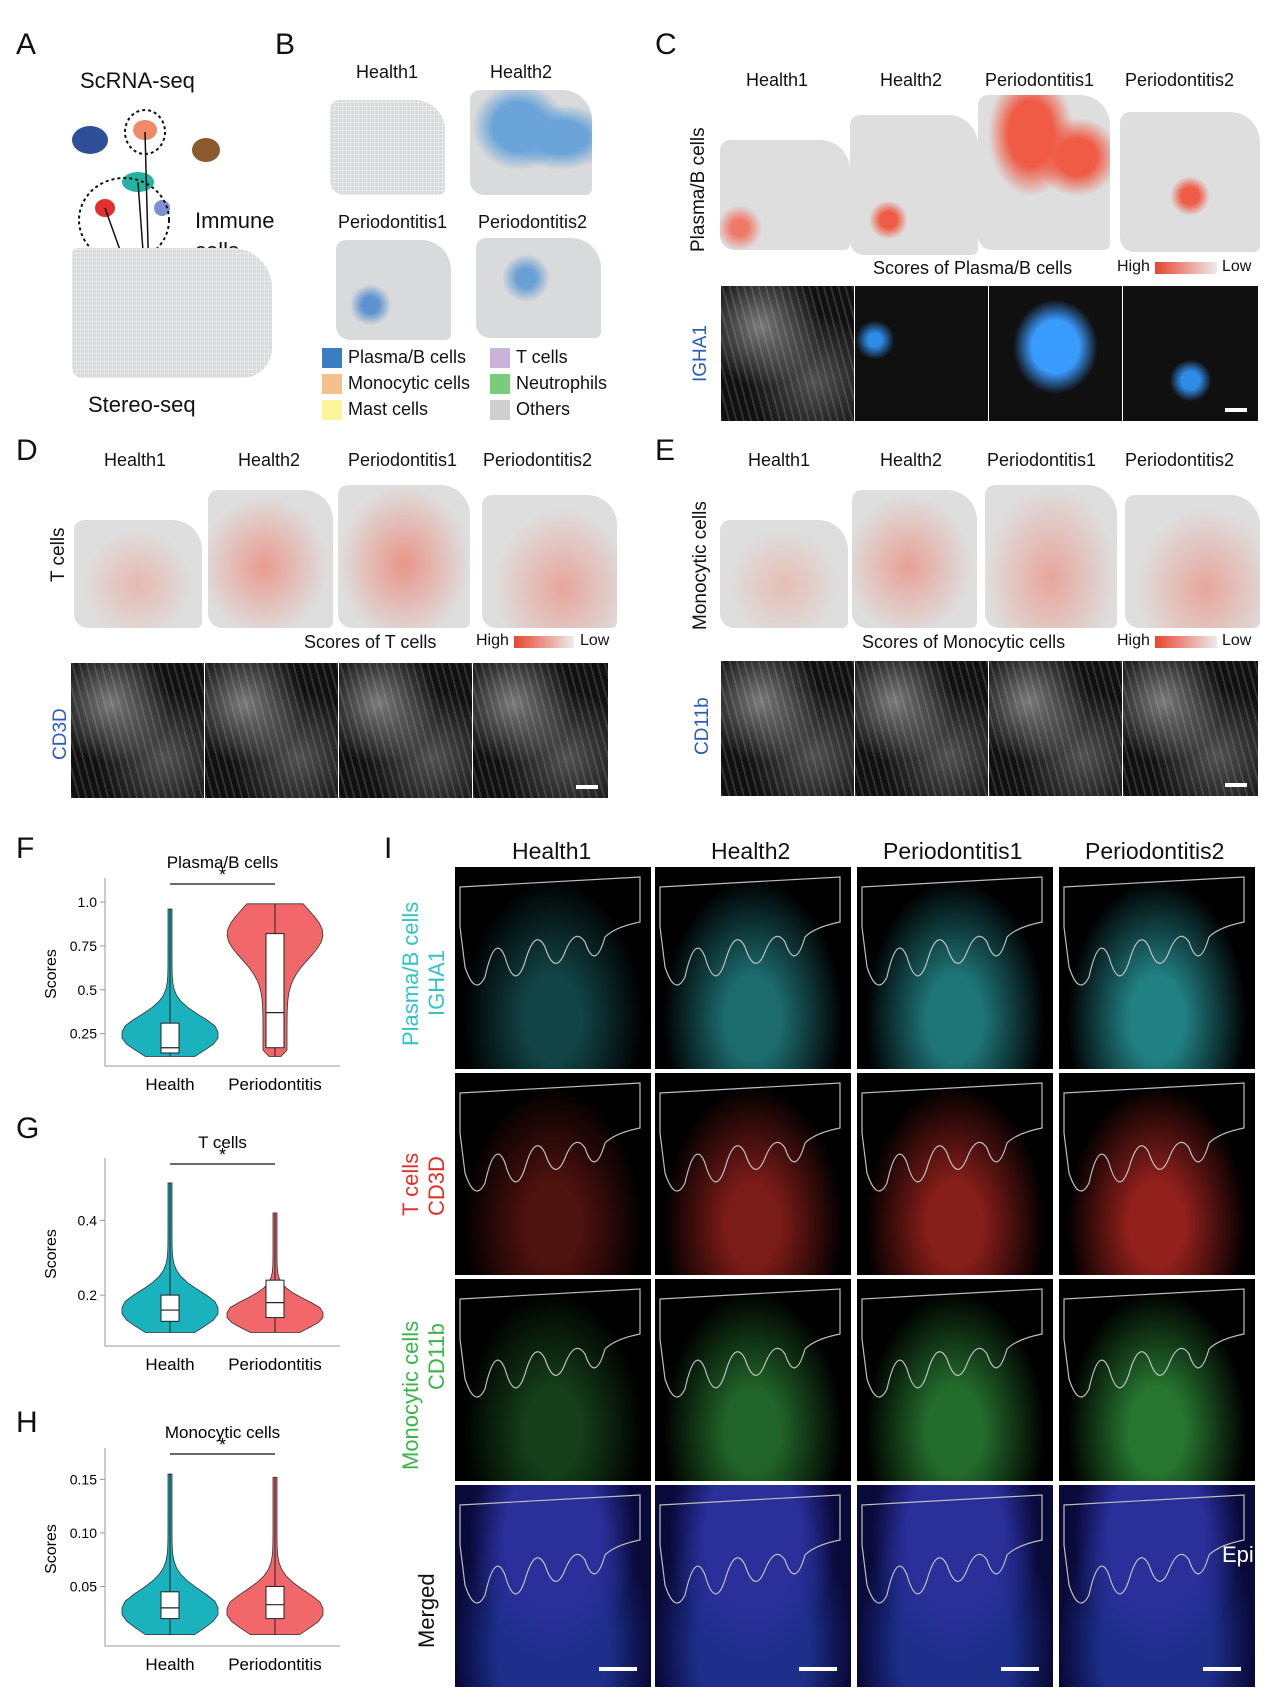 The image size is (1280, 1706). Describe the element at coordinates (83, 1479) in the screenshot. I see `y-tick-label: 0.15` at that location.